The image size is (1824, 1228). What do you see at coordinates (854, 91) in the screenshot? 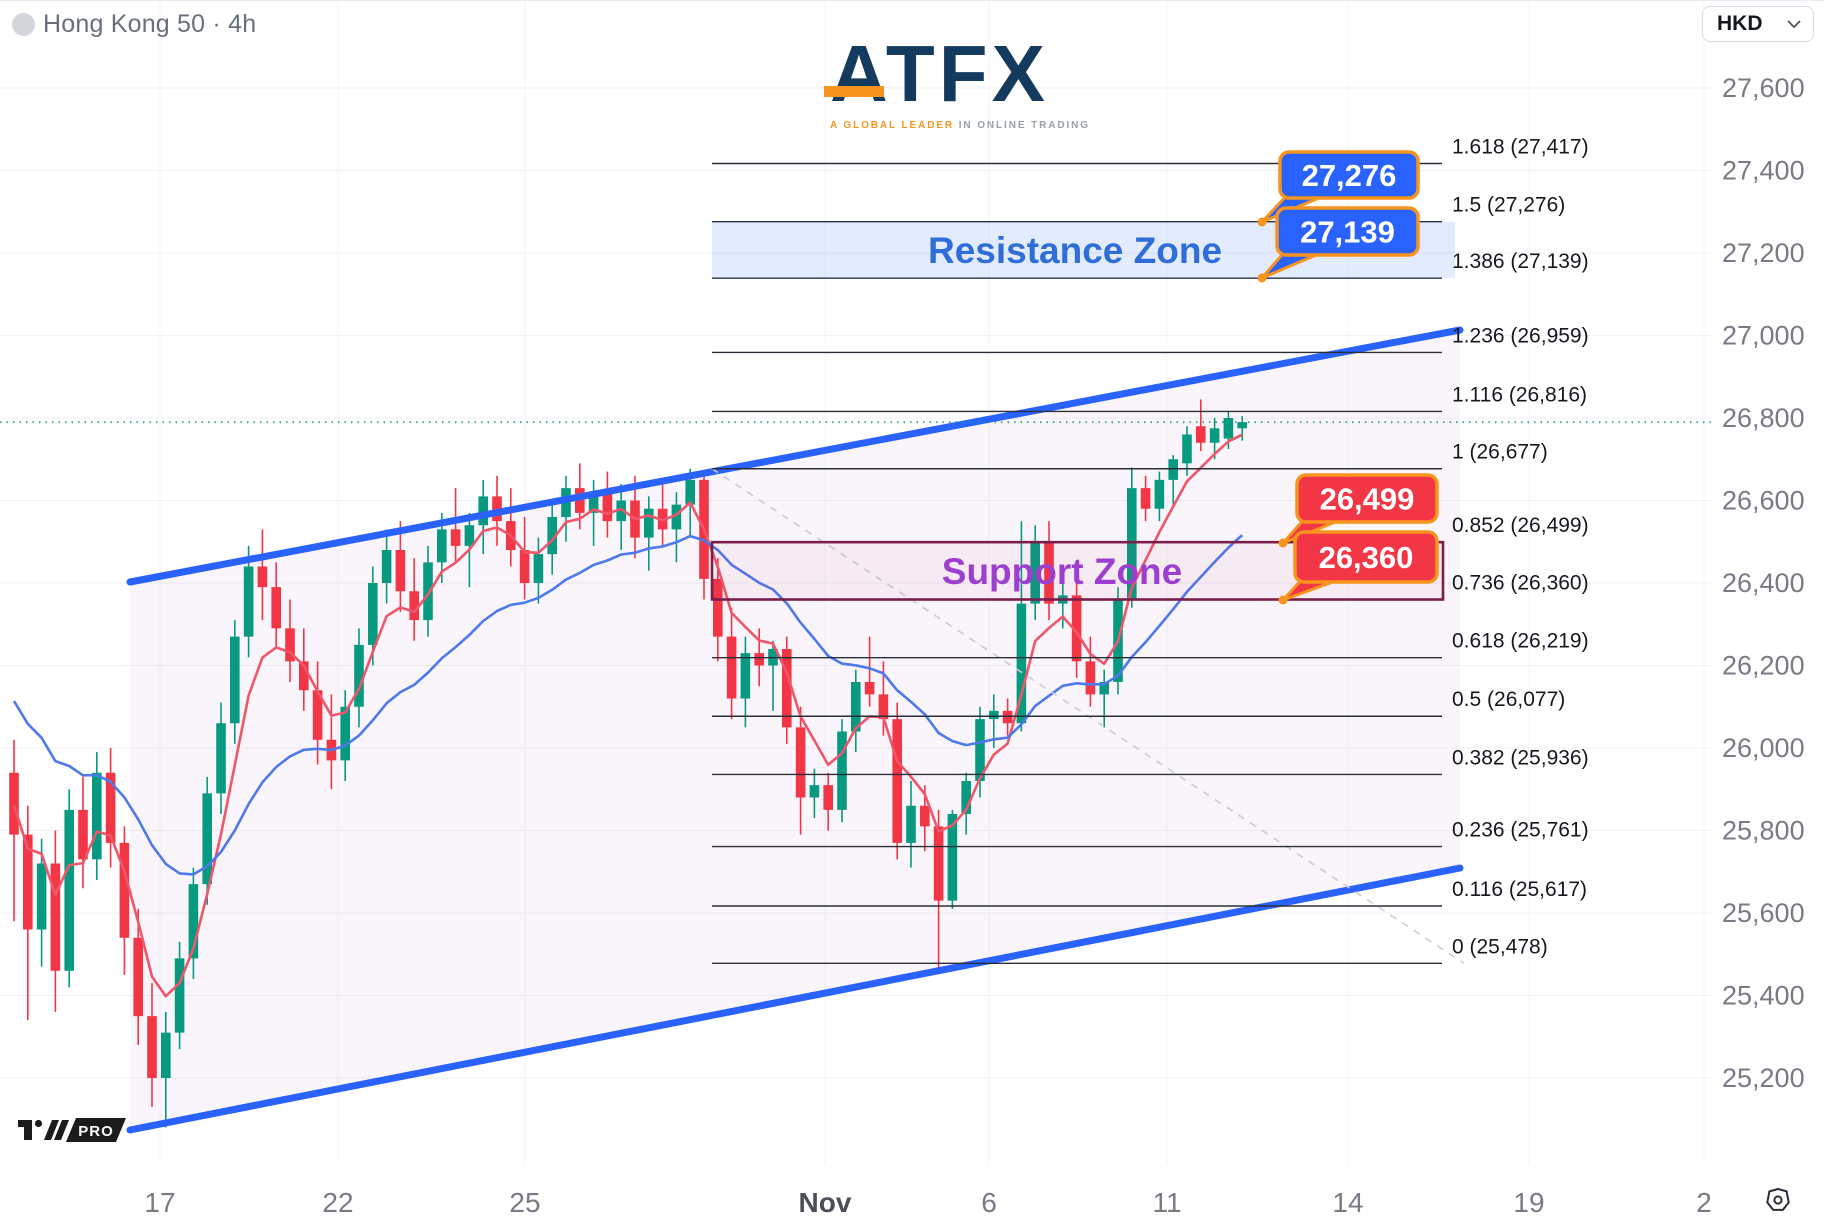
I see `atfx-orange-bar` at bounding box center [854, 91].